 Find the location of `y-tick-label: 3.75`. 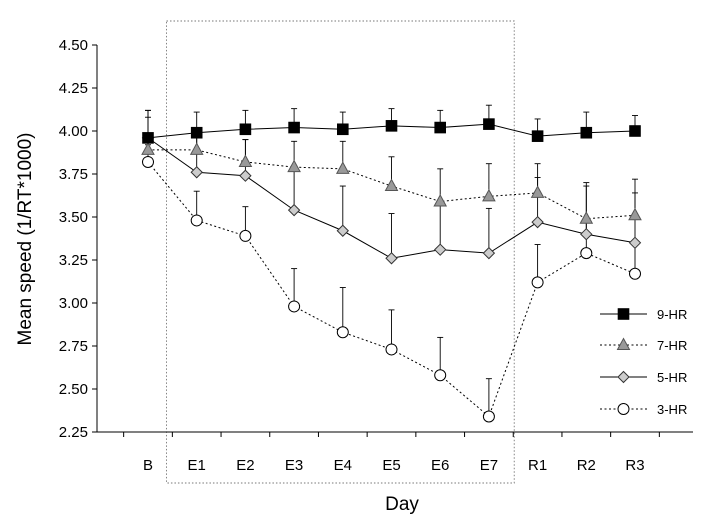

y-tick-label: 3.75 is located at coordinates (73, 174).